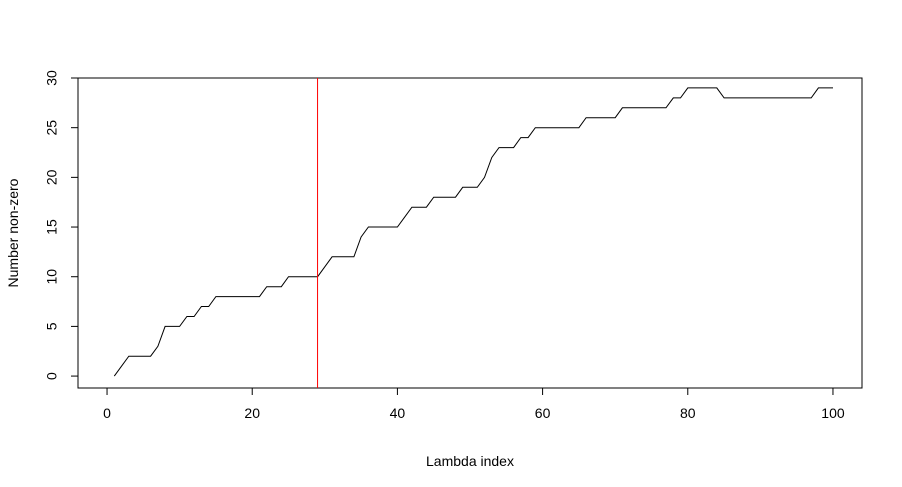  What do you see at coordinates (52, 326) in the screenshot?
I see `y-tick-label: 5` at bounding box center [52, 326].